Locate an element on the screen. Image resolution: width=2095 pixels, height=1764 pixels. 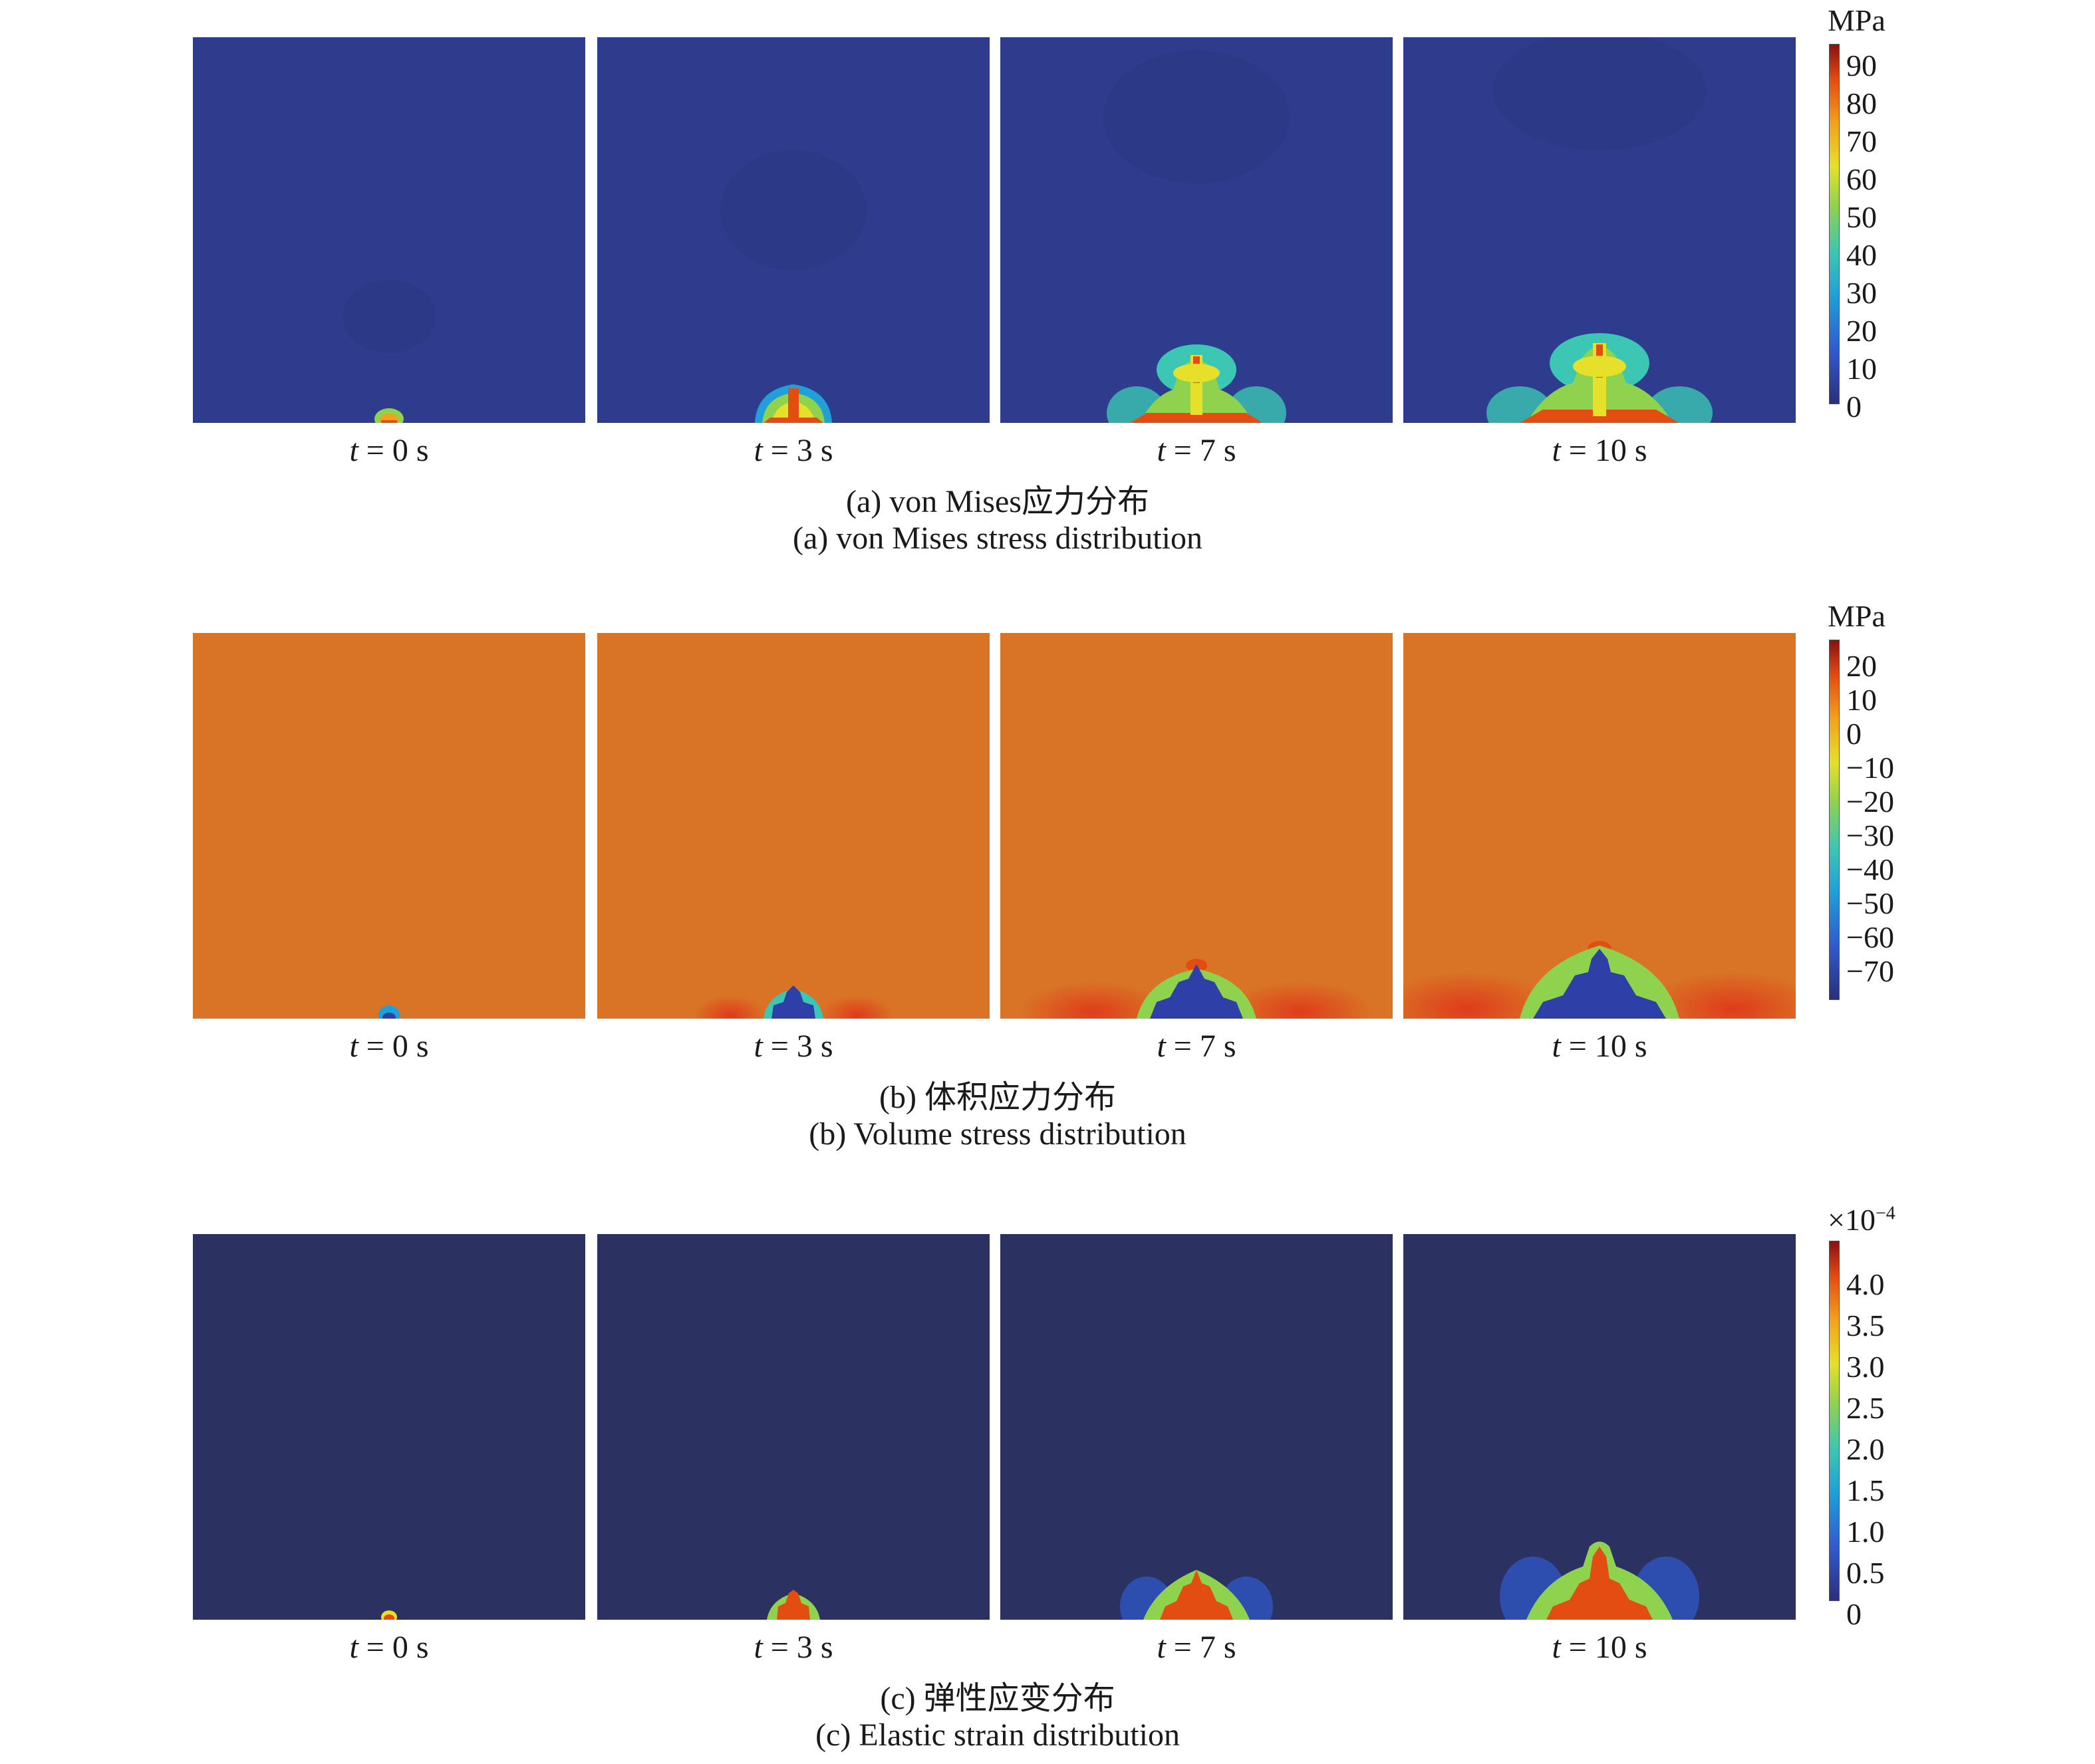
time-label-b-t0: t = 0 s is located at coordinates (389, 1046).